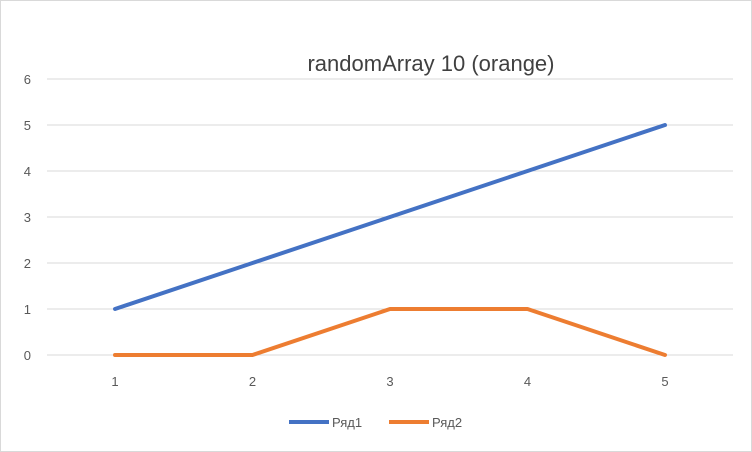 The image size is (752, 452). I want to click on legend-label-1: Ряд1, so click(347, 422).